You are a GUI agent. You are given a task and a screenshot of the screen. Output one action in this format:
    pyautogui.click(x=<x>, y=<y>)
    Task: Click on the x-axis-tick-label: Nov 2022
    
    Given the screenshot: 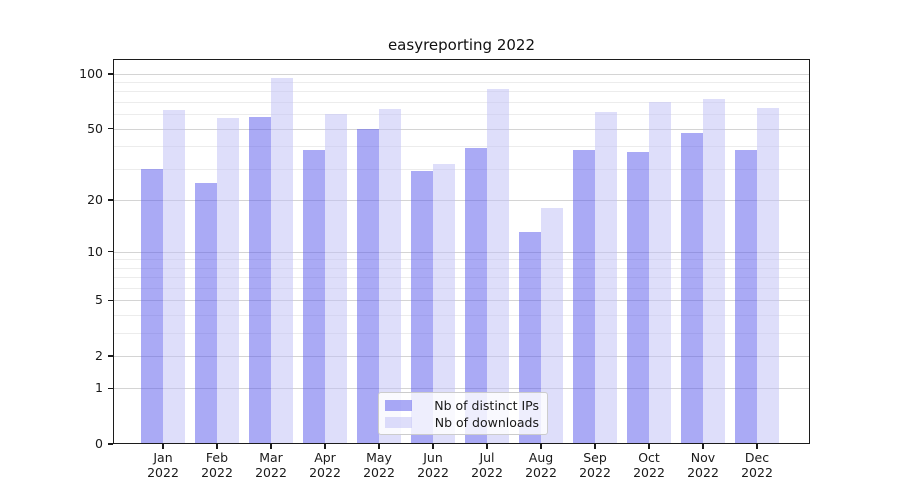 What is the action you would take?
    pyautogui.click(x=703, y=465)
    